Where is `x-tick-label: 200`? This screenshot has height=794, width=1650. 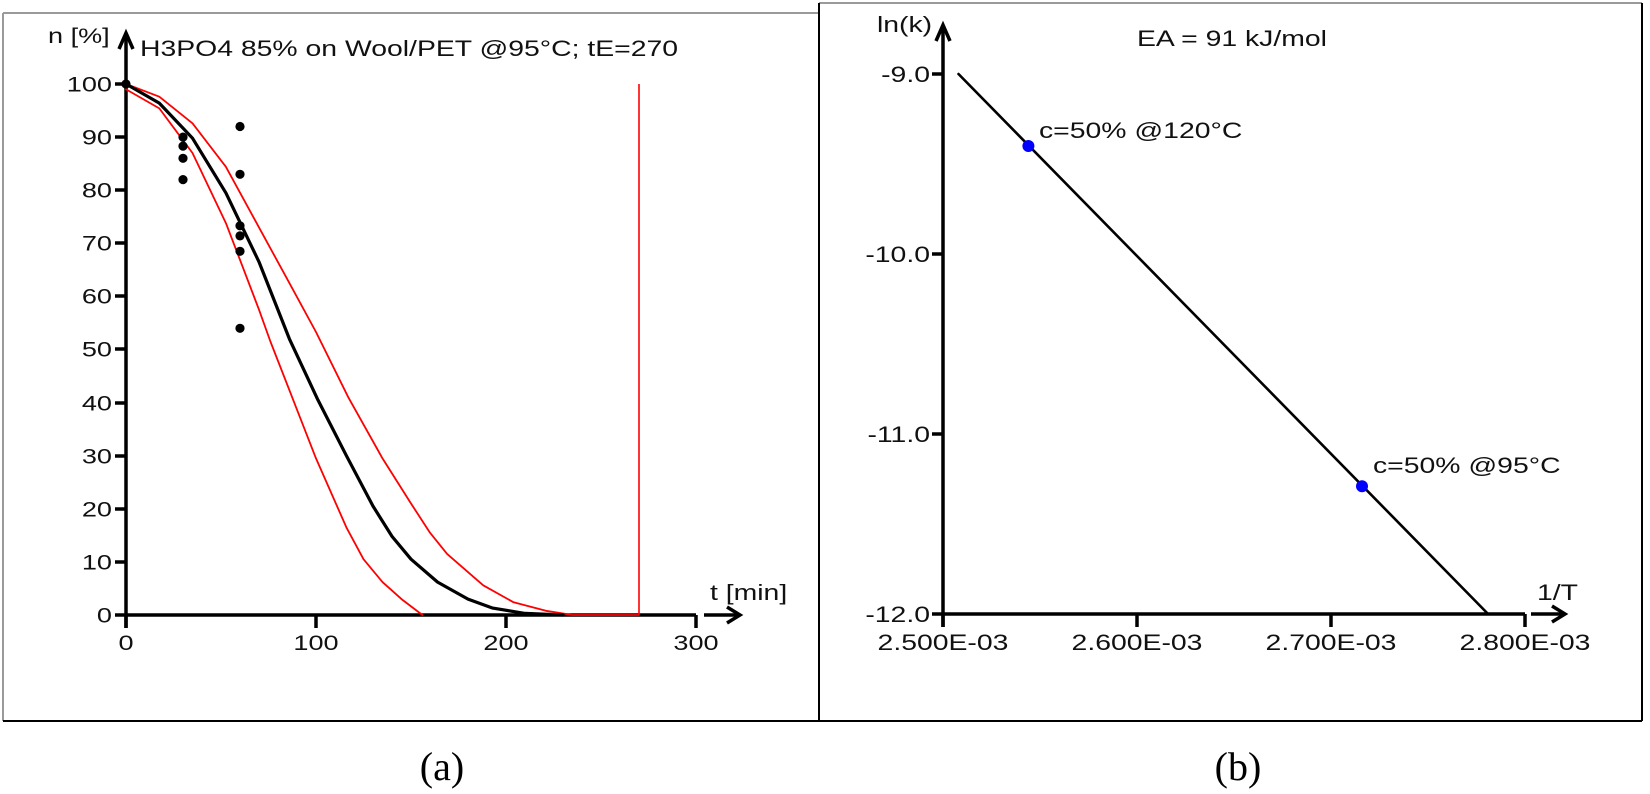
x-tick-label: 200 is located at coordinates (505, 643).